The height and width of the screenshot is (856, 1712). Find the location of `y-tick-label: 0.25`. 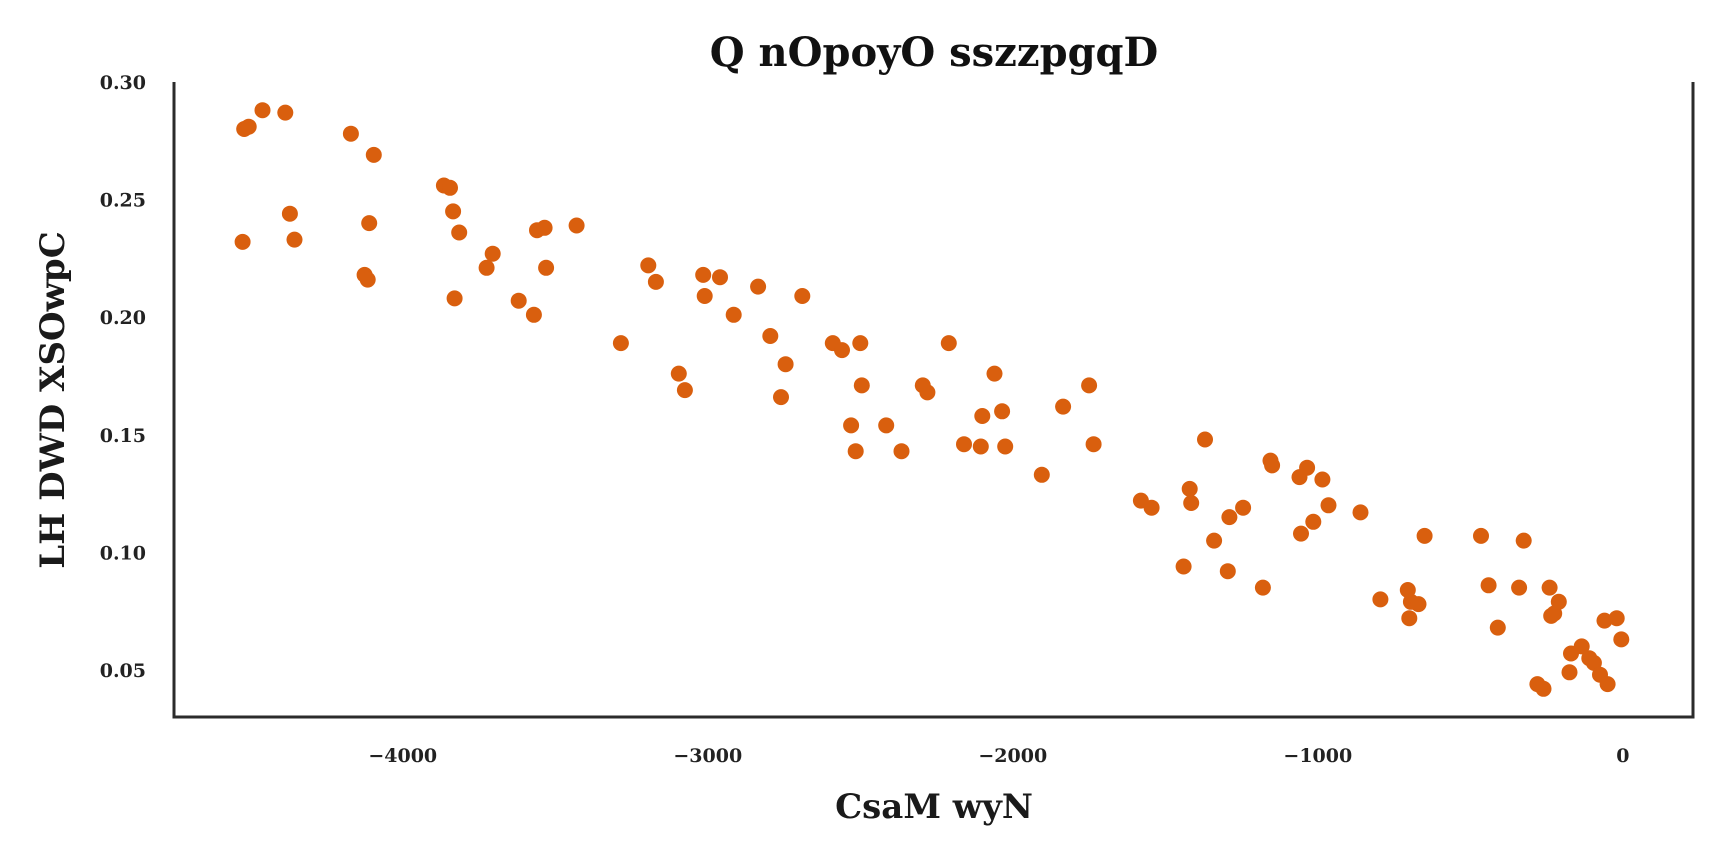

y-tick-label: 0.25 is located at coordinates (123, 201).